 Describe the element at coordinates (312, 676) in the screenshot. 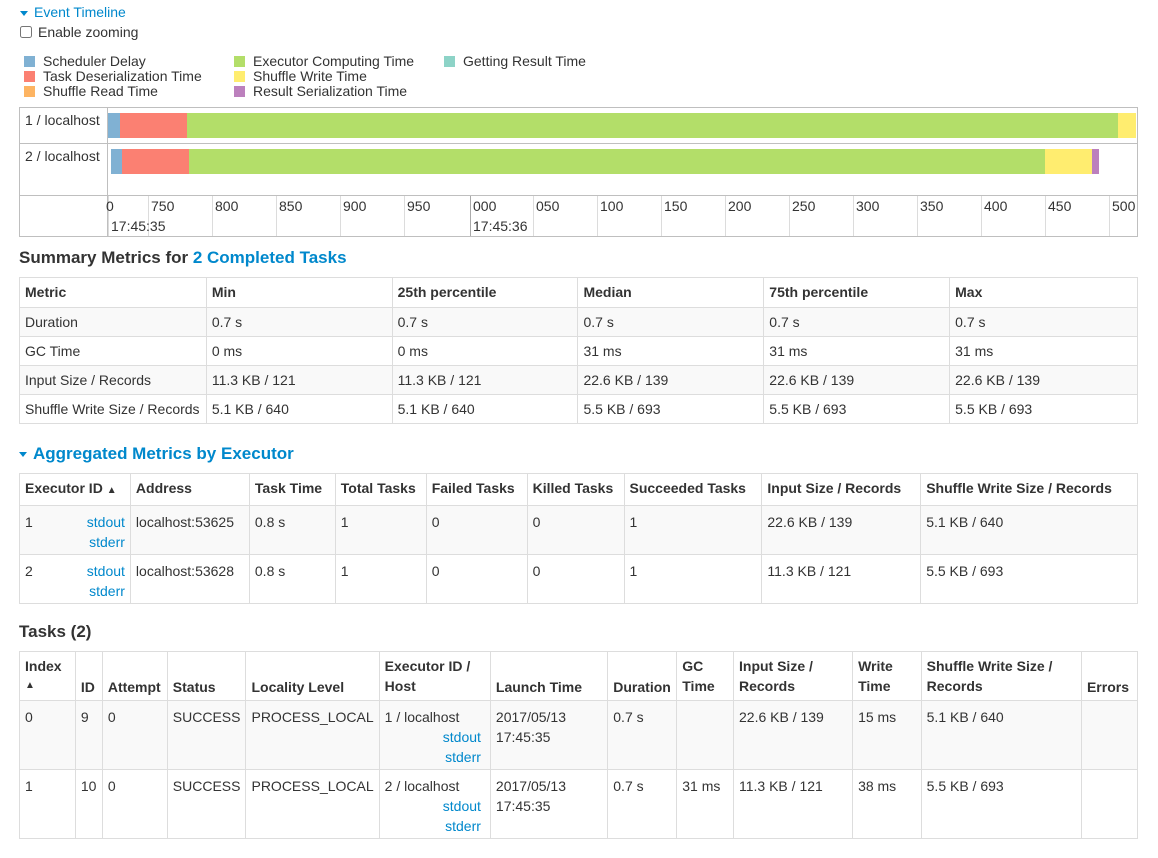

I see `column-header: Locality Level` at that location.